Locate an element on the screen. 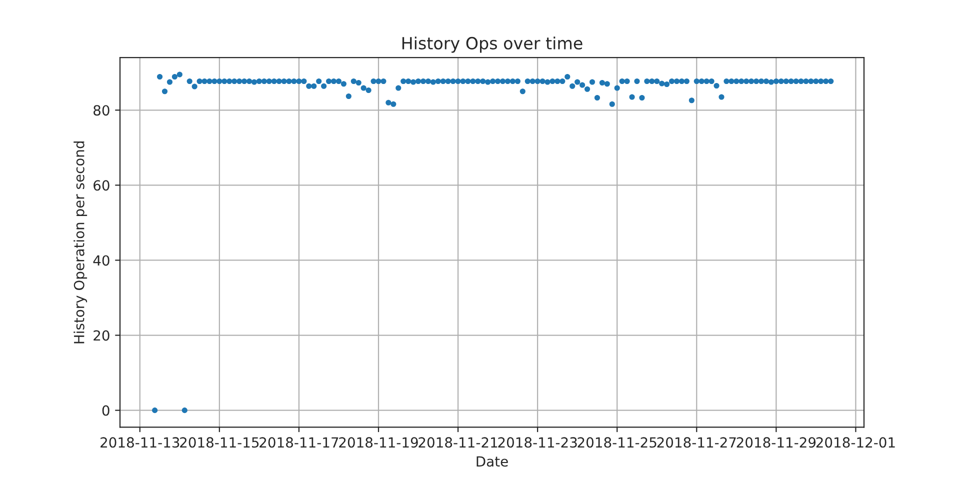 This screenshot has height=480, width=960. y-tick-label: 60 is located at coordinates (102, 185).